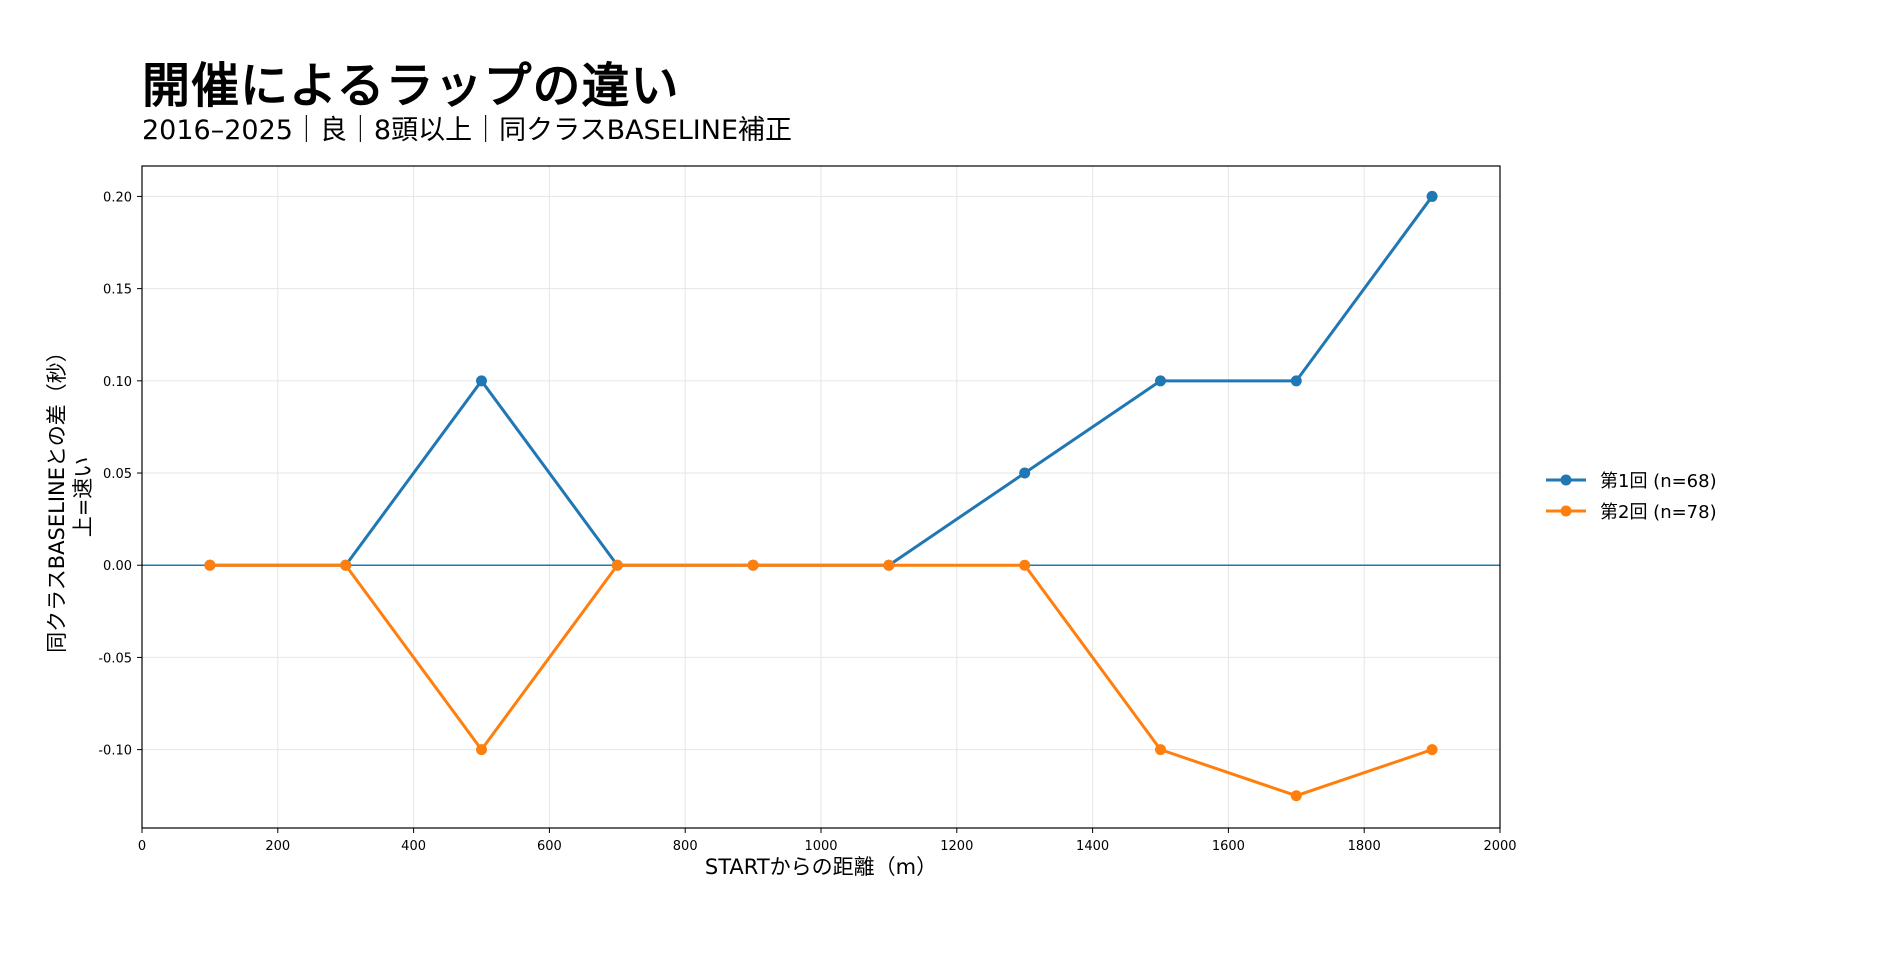 The height and width of the screenshot is (969, 1877). Describe the element at coordinates (1631, 497) in the screenshot. I see `legend: 第1回 (n=68) 第2回 (n=78)` at that location.